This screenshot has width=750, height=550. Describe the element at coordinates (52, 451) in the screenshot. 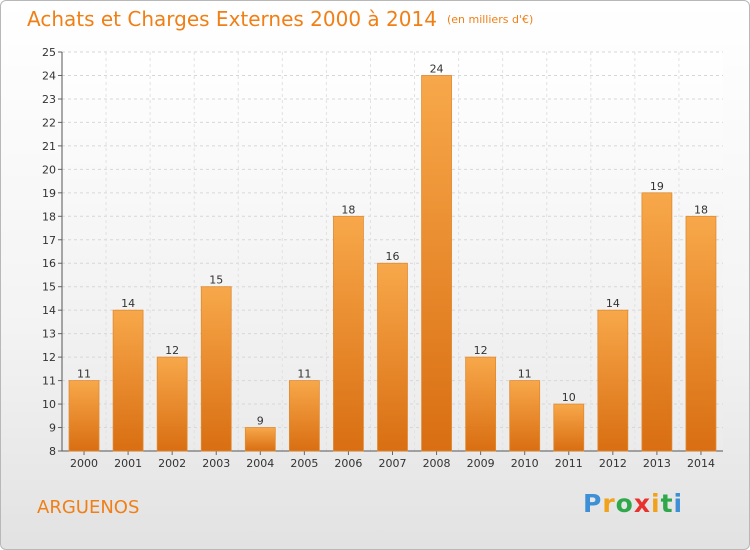

I see `y-tick-label: 8` at that location.